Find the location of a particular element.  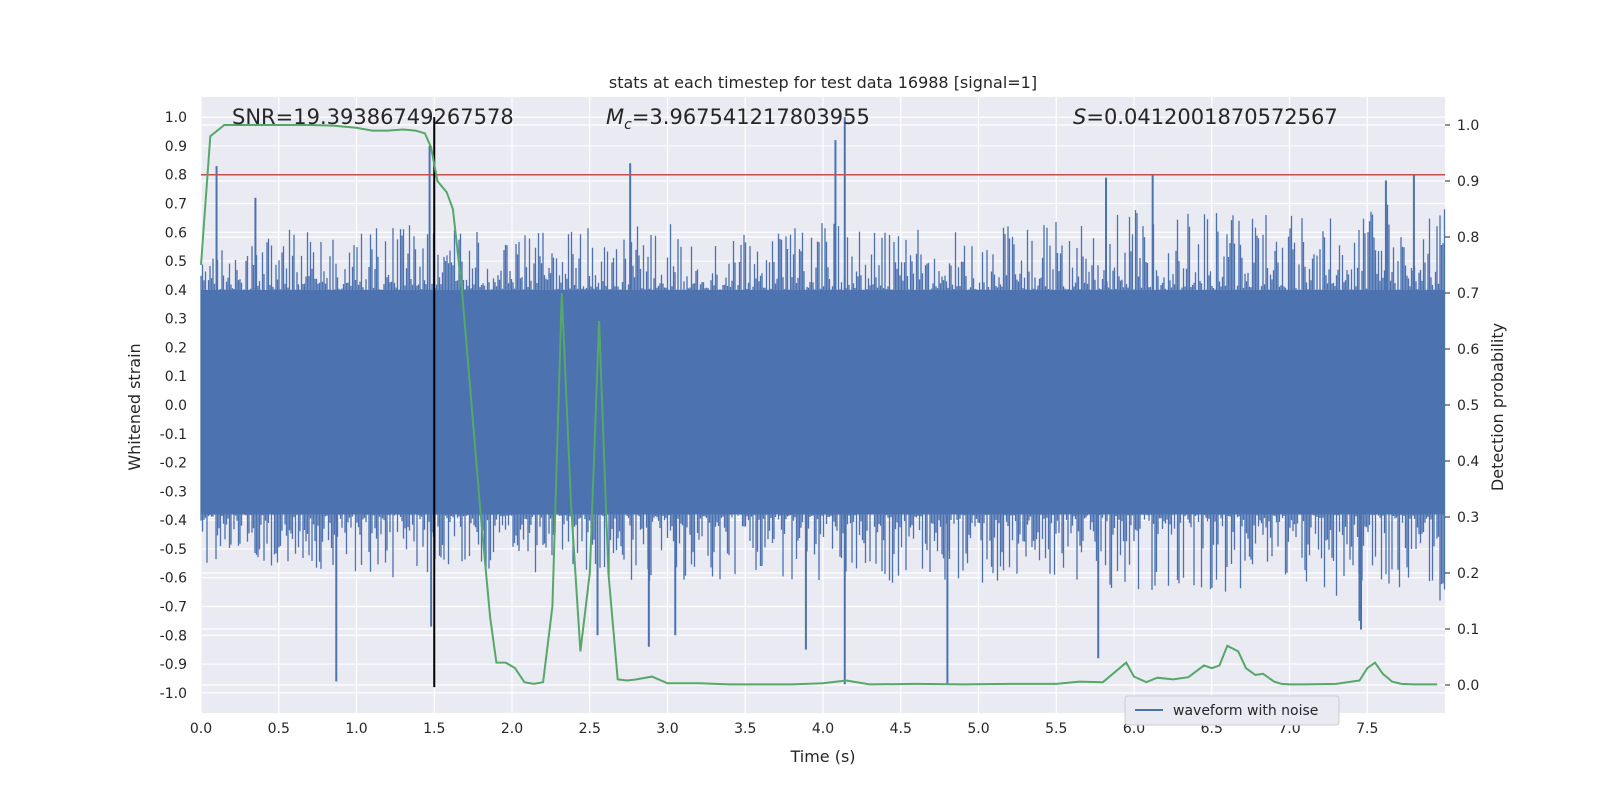

y-tick-label: 0.0 is located at coordinates (176, 406).